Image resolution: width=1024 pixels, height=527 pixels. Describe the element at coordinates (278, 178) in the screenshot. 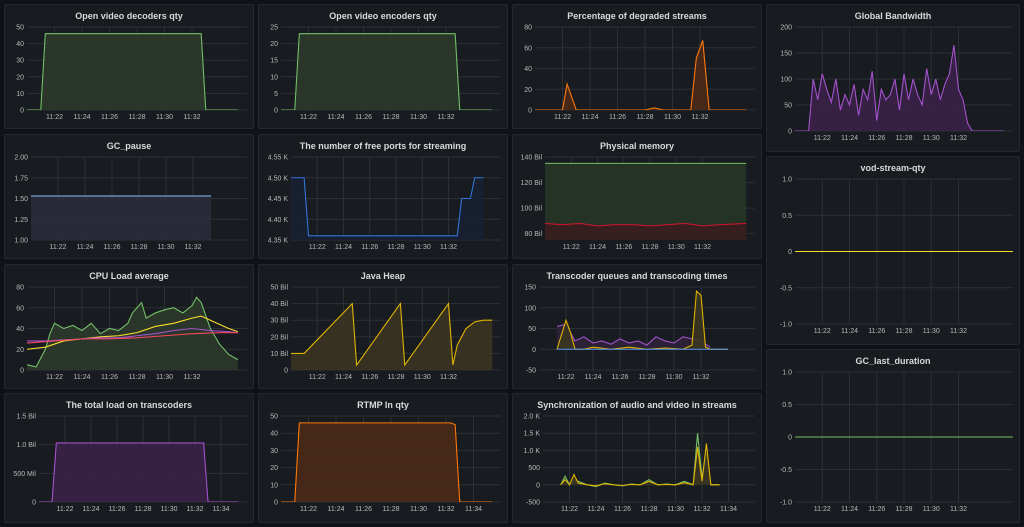

I see `y-tick-label: 4.50 K` at that location.